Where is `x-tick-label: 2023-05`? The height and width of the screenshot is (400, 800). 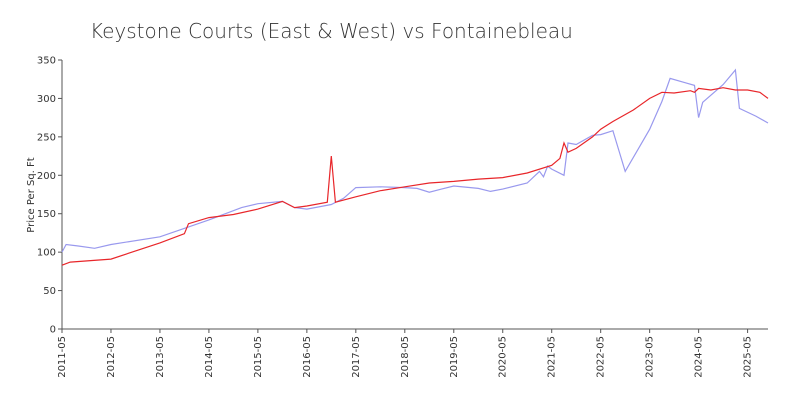
x-tick-label: 2023-05 is located at coordinates (650, 357).